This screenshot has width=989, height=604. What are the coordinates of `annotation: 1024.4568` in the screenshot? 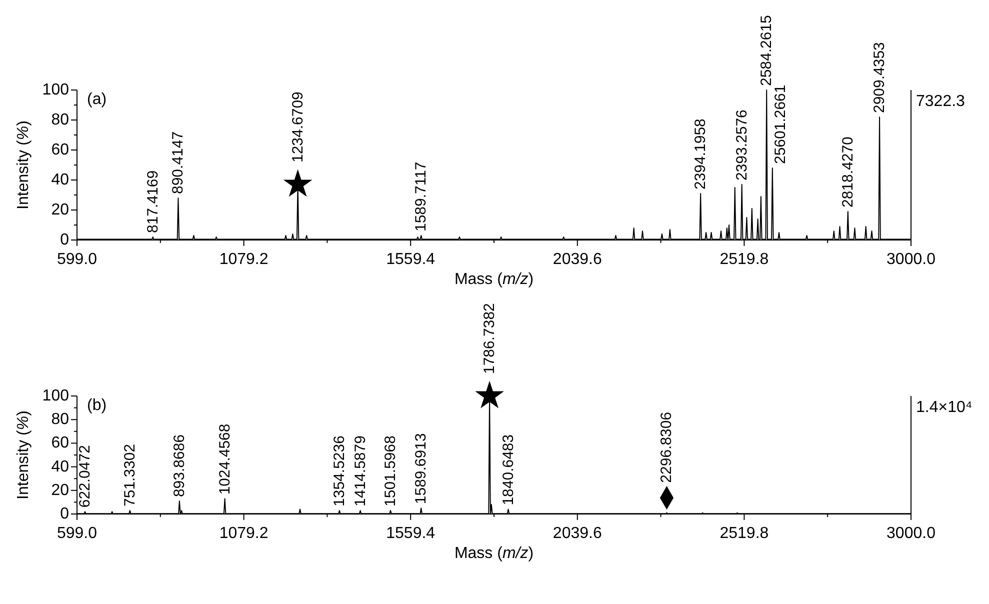 It's located at (225, 459).